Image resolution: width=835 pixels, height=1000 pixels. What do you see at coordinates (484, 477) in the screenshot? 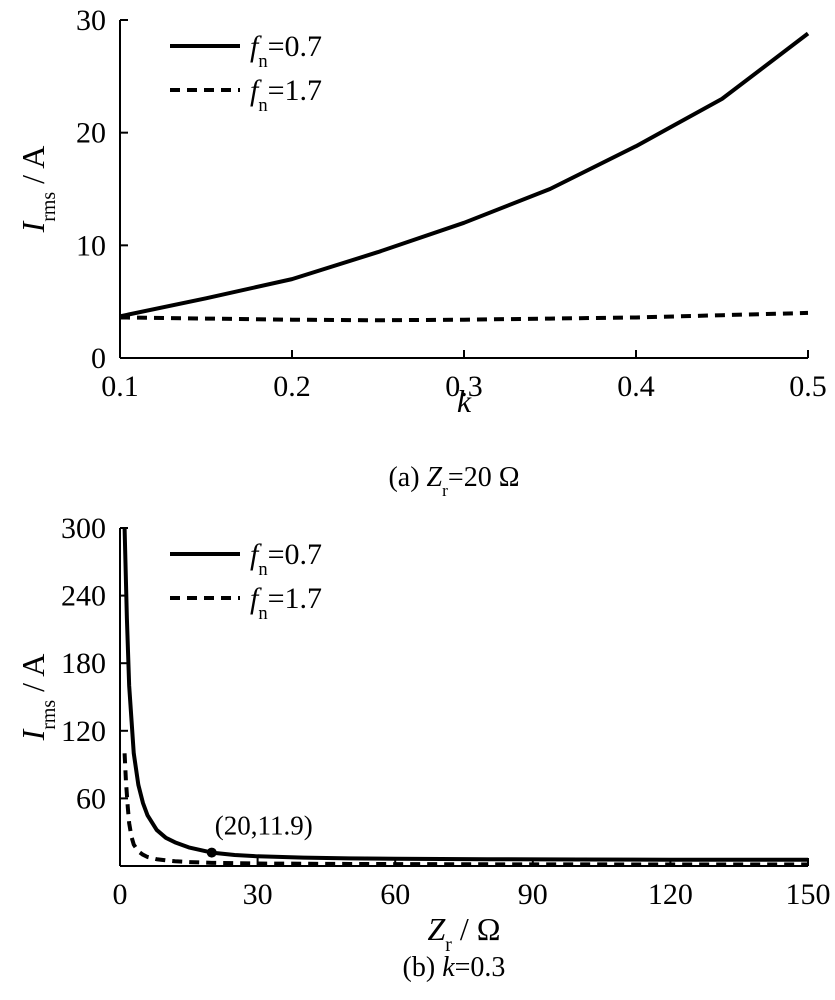
I see `panel-caption-text: =20 Ω` at bounding box center [484, 477].